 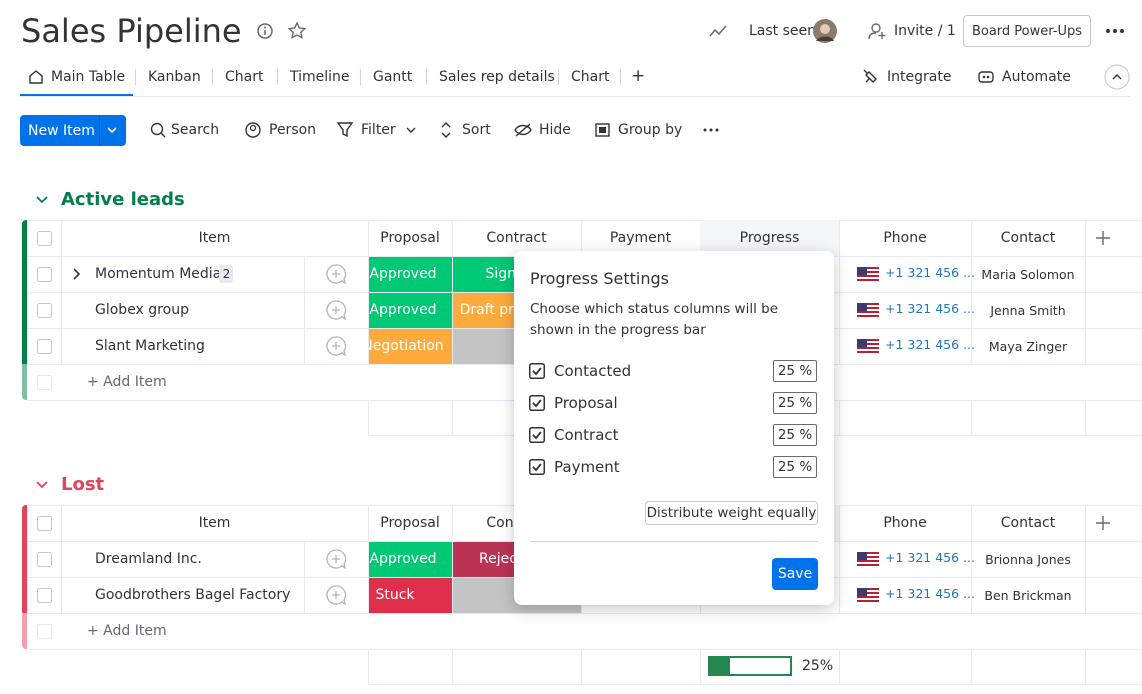 I want to click on item-name: Goodbrothers Bagel Factory, so click(x=193, y=595).